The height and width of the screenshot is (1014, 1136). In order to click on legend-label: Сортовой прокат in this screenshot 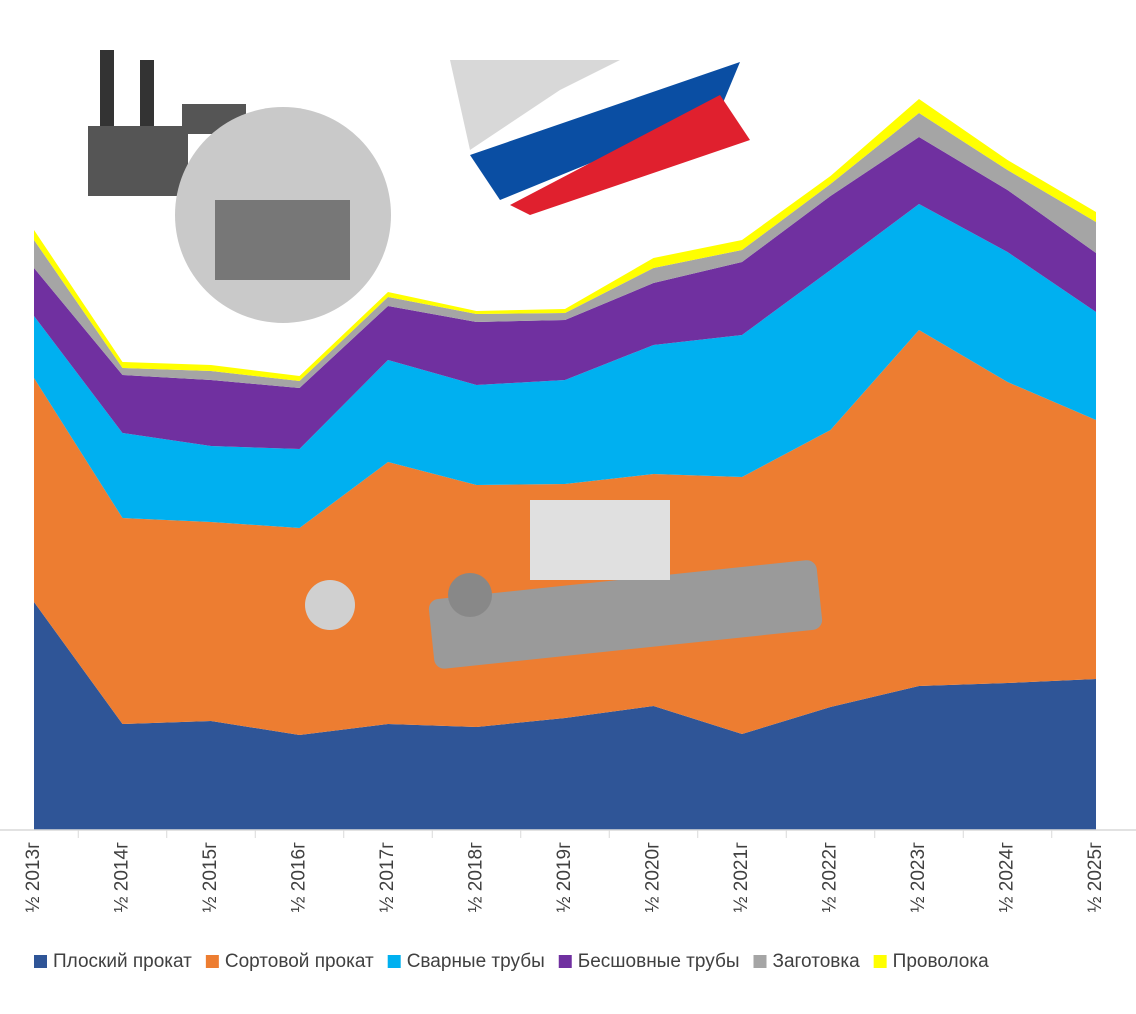, I will do `click(299, 961)`.